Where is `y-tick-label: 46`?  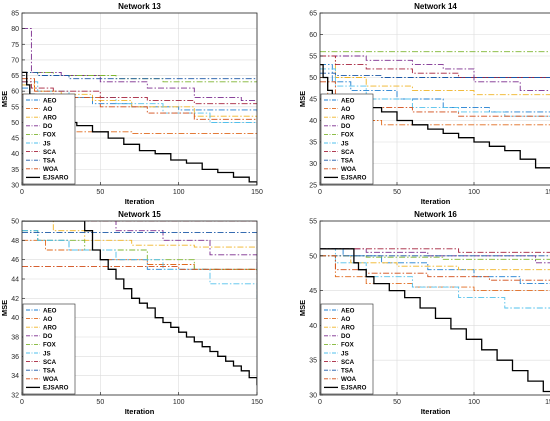 y-tick-label: 46 is located at coordinates (15, 260).